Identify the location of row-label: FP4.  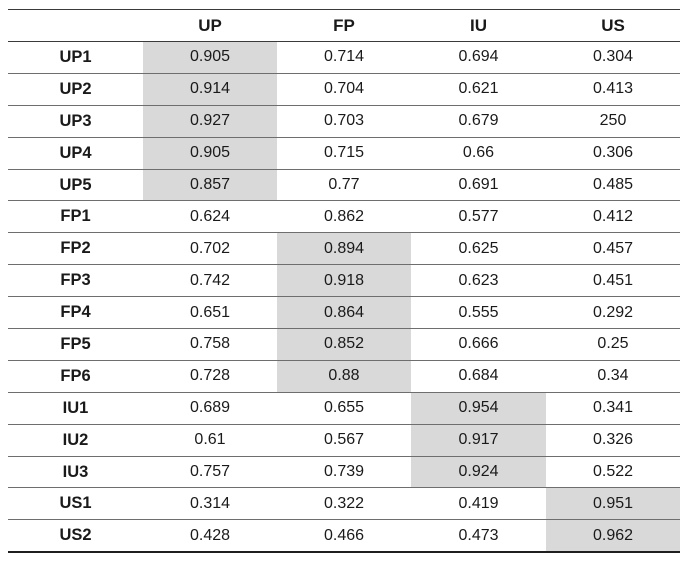
(75, 313).